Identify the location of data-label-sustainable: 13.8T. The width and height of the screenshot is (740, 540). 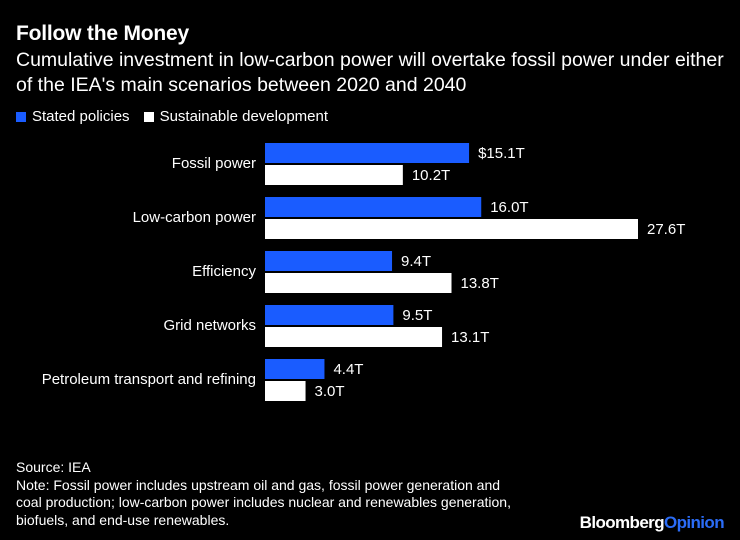
(480, 283).